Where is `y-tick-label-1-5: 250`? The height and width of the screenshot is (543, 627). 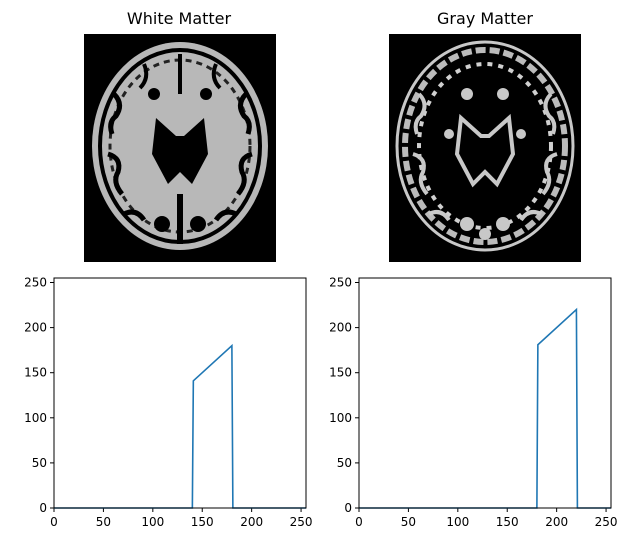 y-tick-label-1-5: 250 is located at coordinates (340, 283).